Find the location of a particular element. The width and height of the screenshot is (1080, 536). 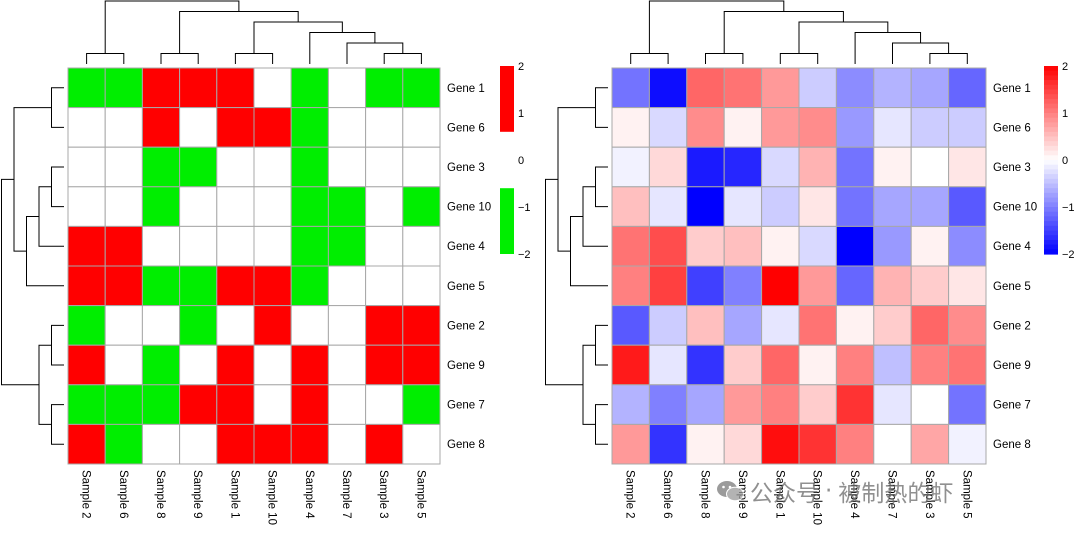

row-label-gene-10: Gene 10 is located at coordinates (1015, 208).